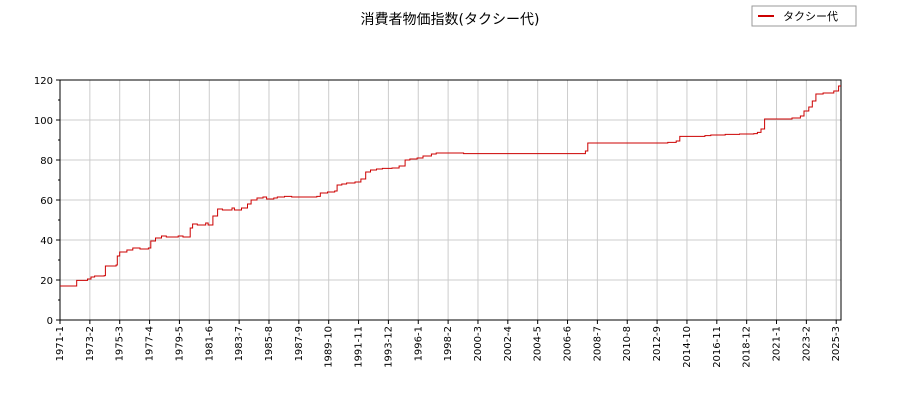 The width and height of the screenshot is (900, 400). I want to click on legend-box, so click(804, 16).